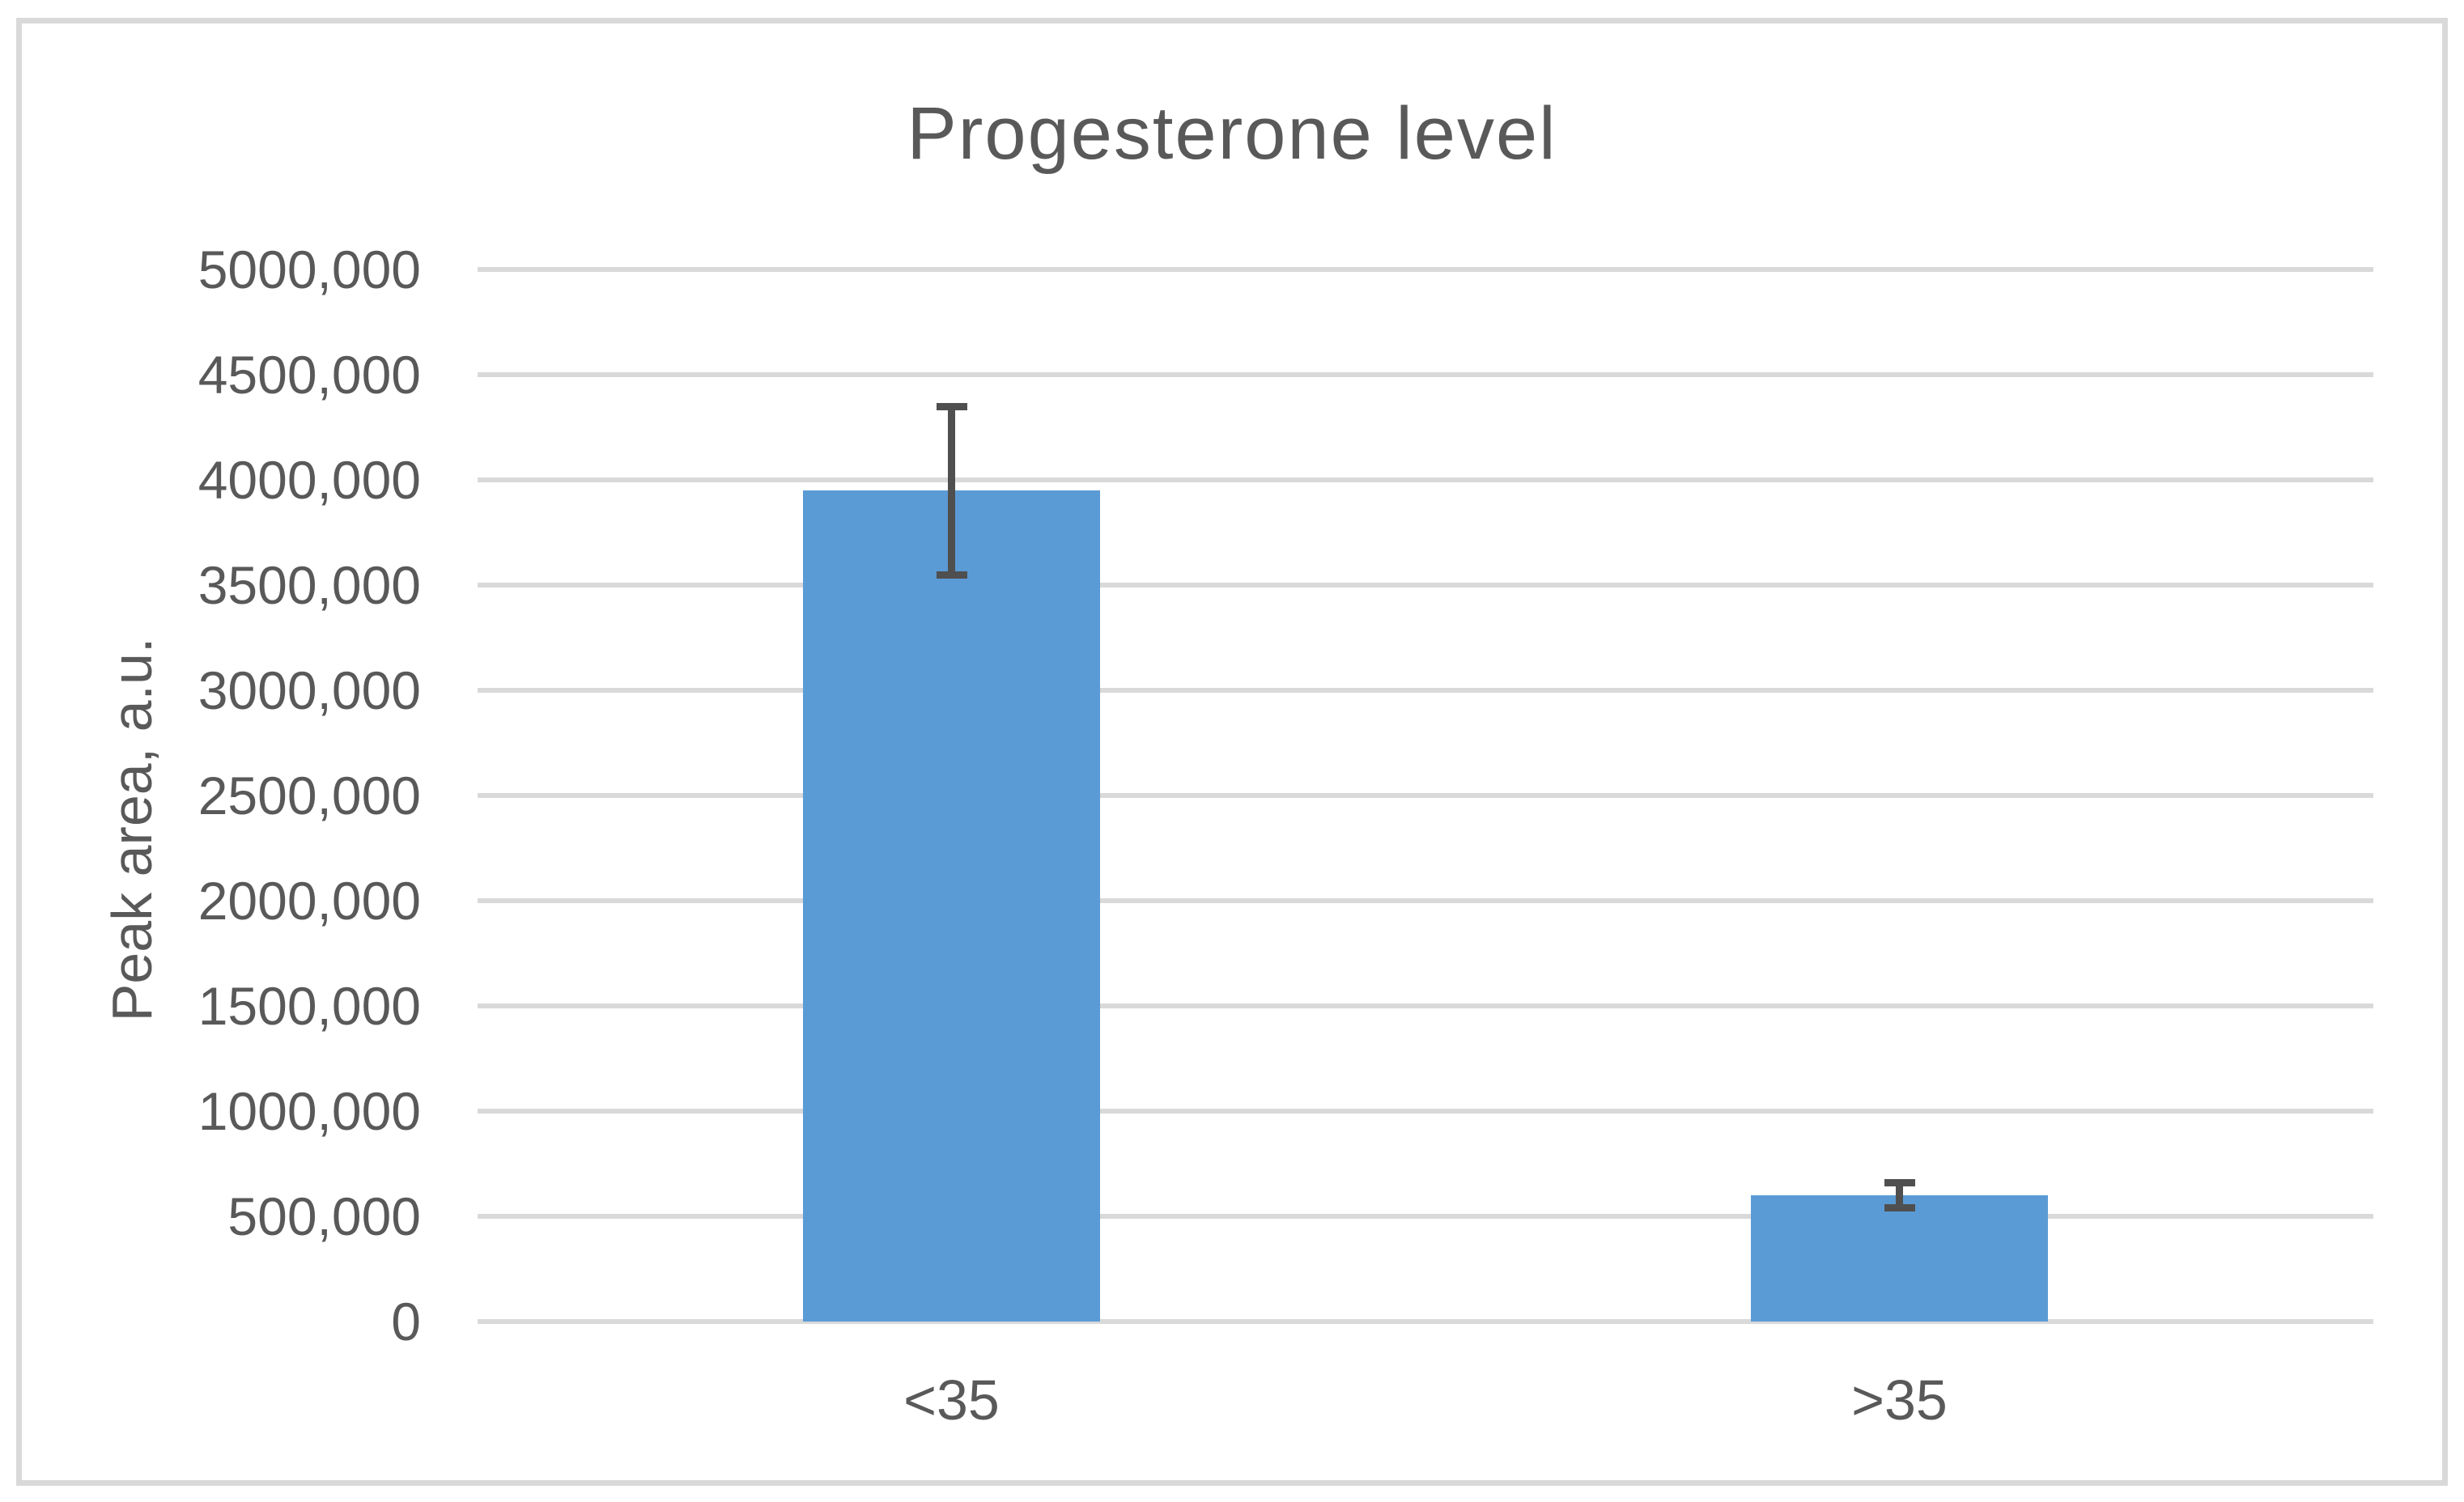  Describe the element at coordinates (309, 375) in the screenshot. I see `y-tick-label: 4500,000` at that location.